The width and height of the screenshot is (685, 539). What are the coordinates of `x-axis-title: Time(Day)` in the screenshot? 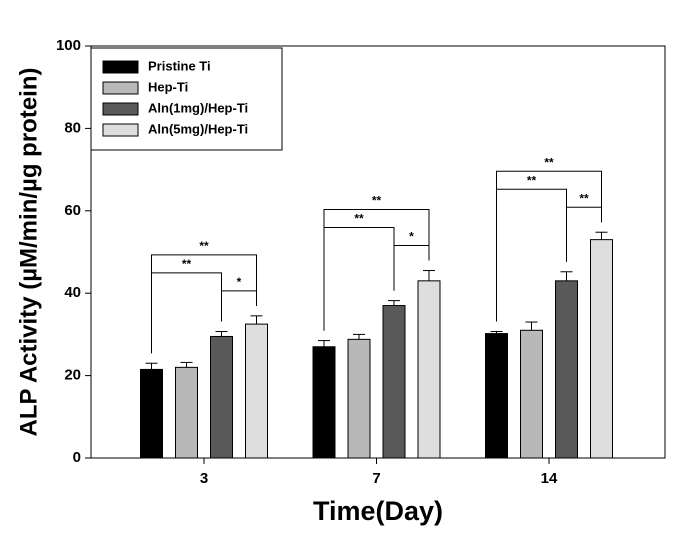 It's located at (378, 511).